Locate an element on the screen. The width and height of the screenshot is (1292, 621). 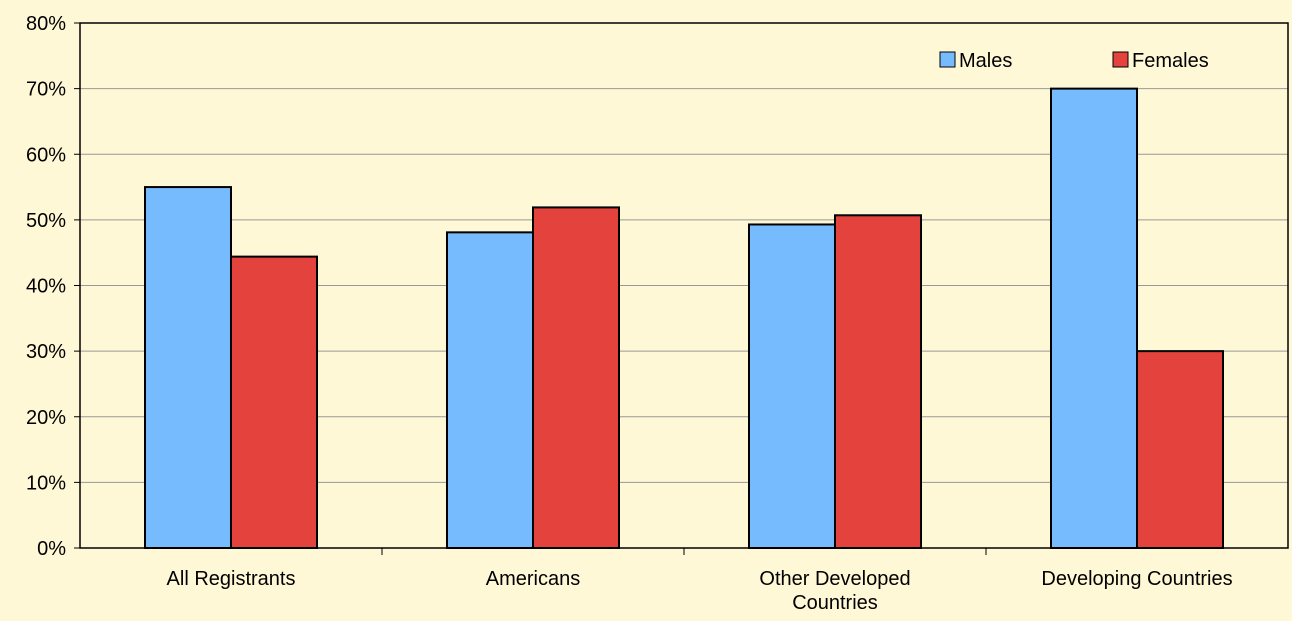
legend-swatch-males is located at coordinates (947, 59).